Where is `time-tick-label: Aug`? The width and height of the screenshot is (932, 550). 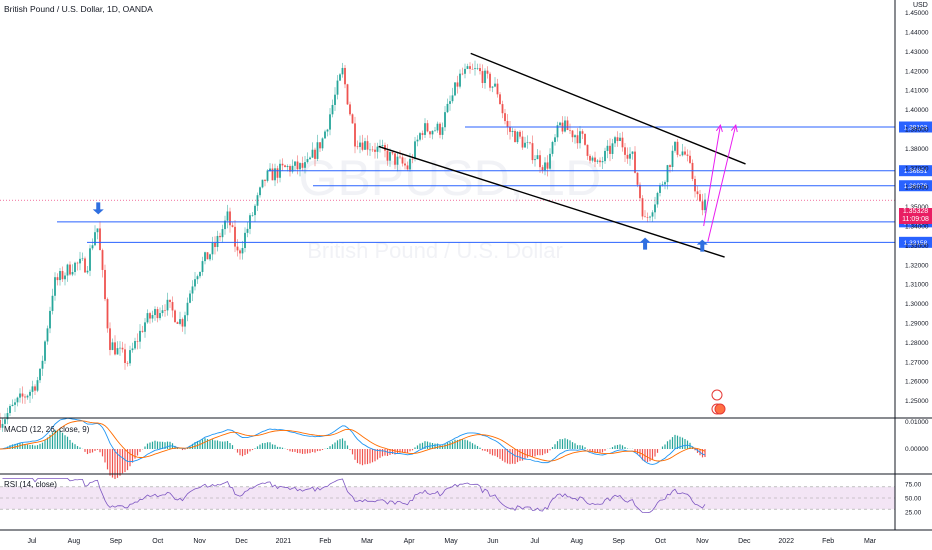
time-tick-label: Aug is located at coordinates (576, 541).